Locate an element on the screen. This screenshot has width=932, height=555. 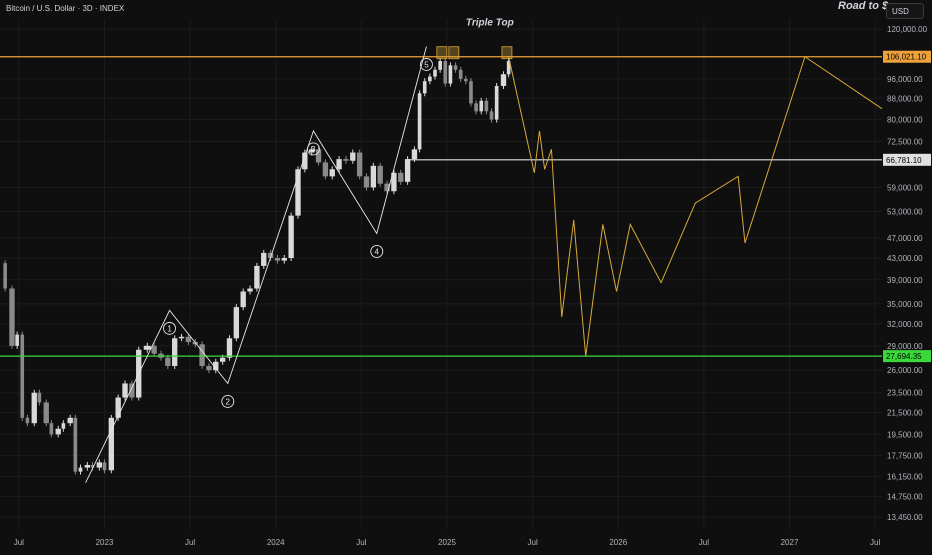
y-tick-label: 13,450.00 is located at coordinates (905, 517).